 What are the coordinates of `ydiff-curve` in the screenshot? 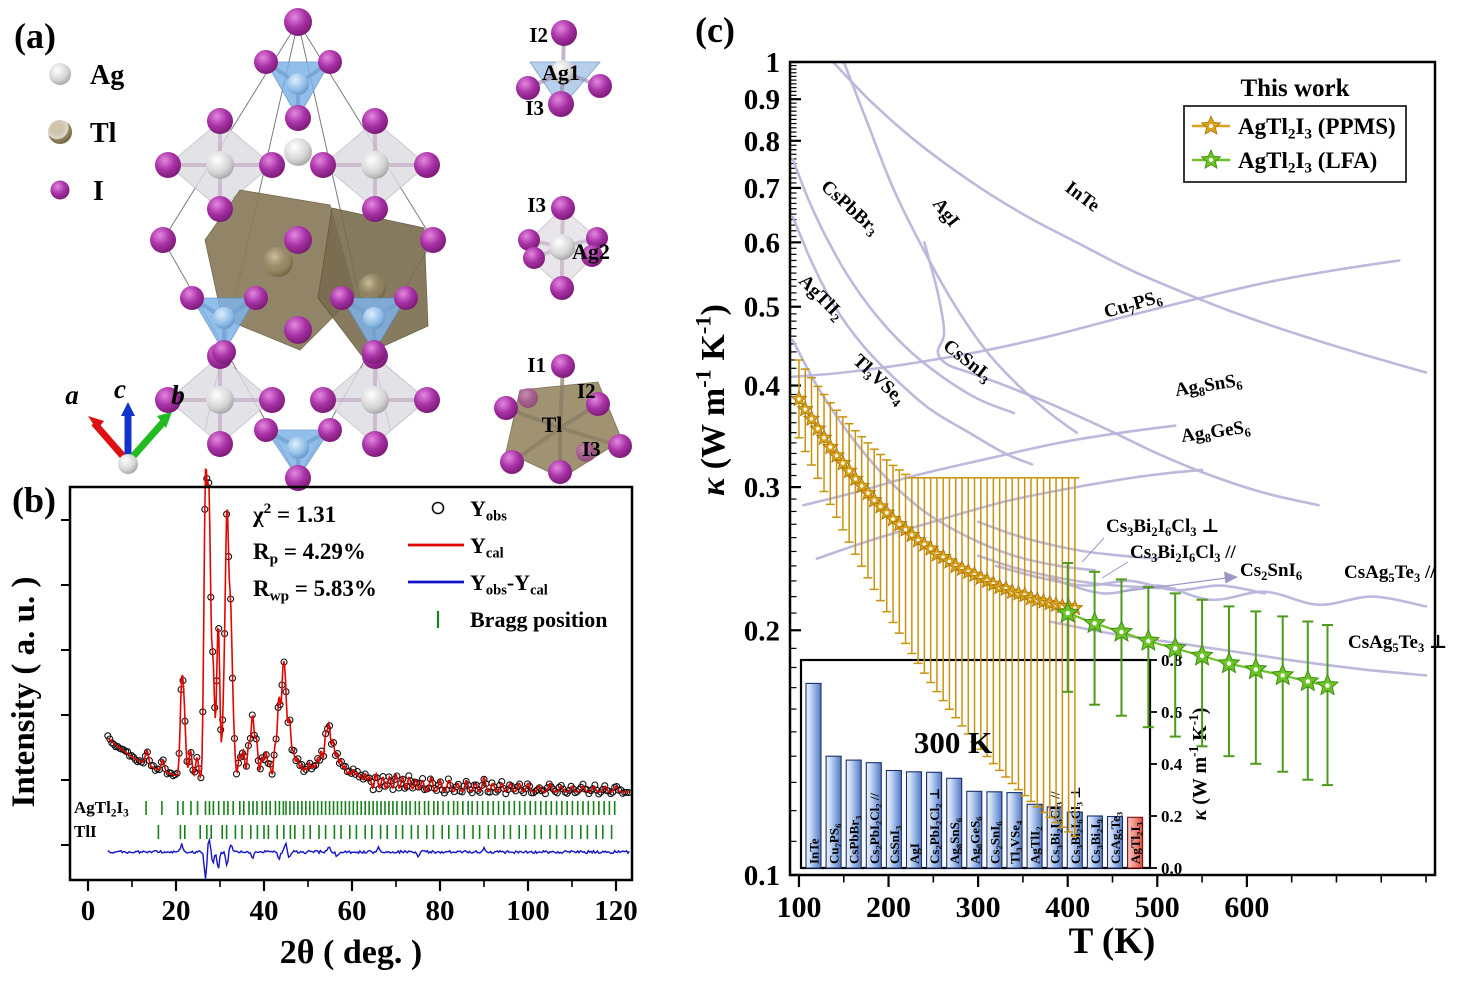 It's located at (368, 858).